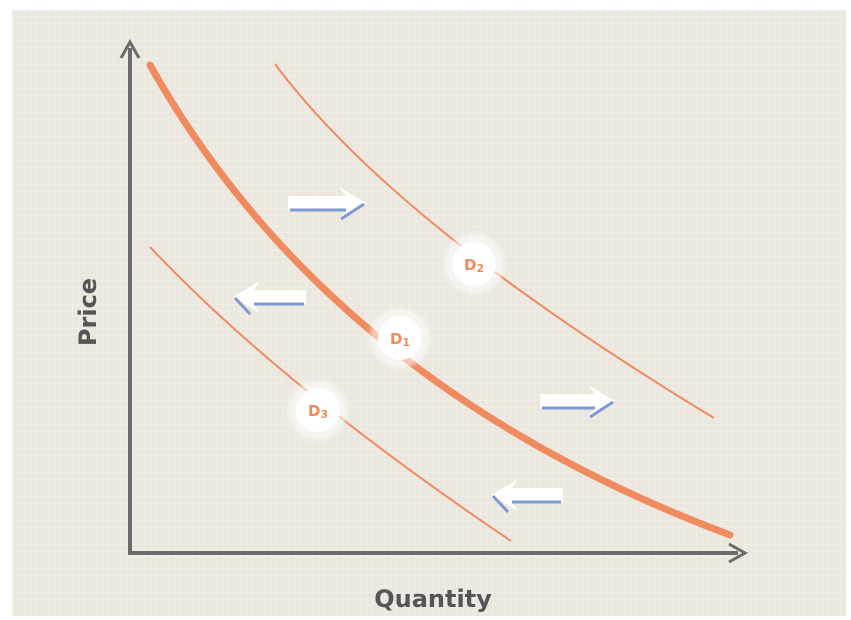 This screenshot has height=620, width=851. What do you see at coordinates (396, 339) in the screenshot?
I see `d1-letter: D` at bounding box center [396, 339].